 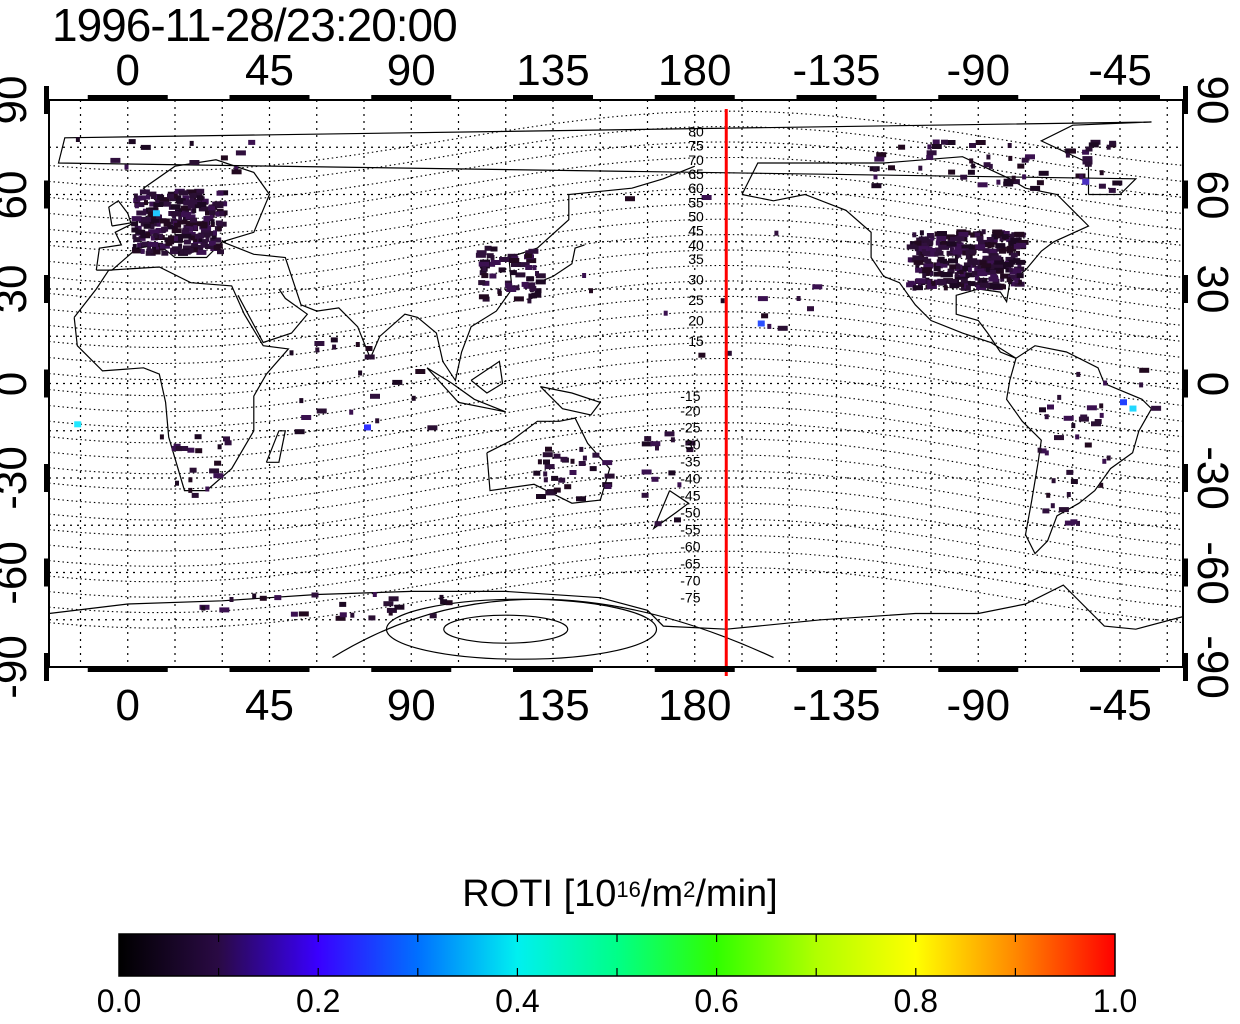 What do you see at coordinates (696, 217) in the screenshot?
I see `contour-label: 50` at bounding box center [696, 217].